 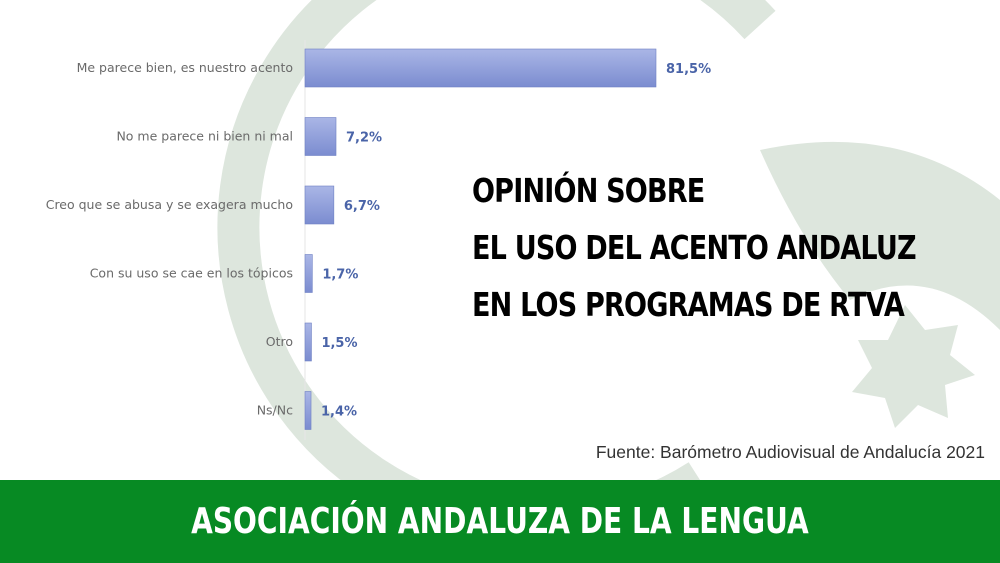 What do you see at coordinates (588, 190) in the screenshot?
I see `headline-line-1: OPINIÓN SOBRE` at bounding box center [588, 190].